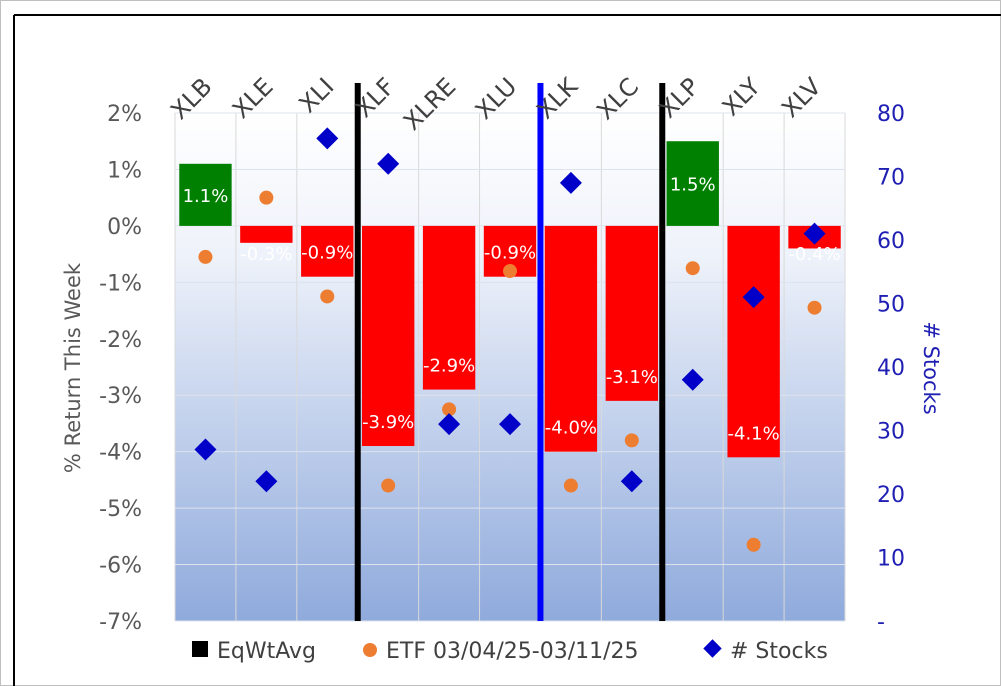  Describe the element at coordinates (120, 368) in the screenshot. I see `left-axis-ticks: 2% 1% 0% -1% -2% -3% -4% -5% -6% -7%` at that location.